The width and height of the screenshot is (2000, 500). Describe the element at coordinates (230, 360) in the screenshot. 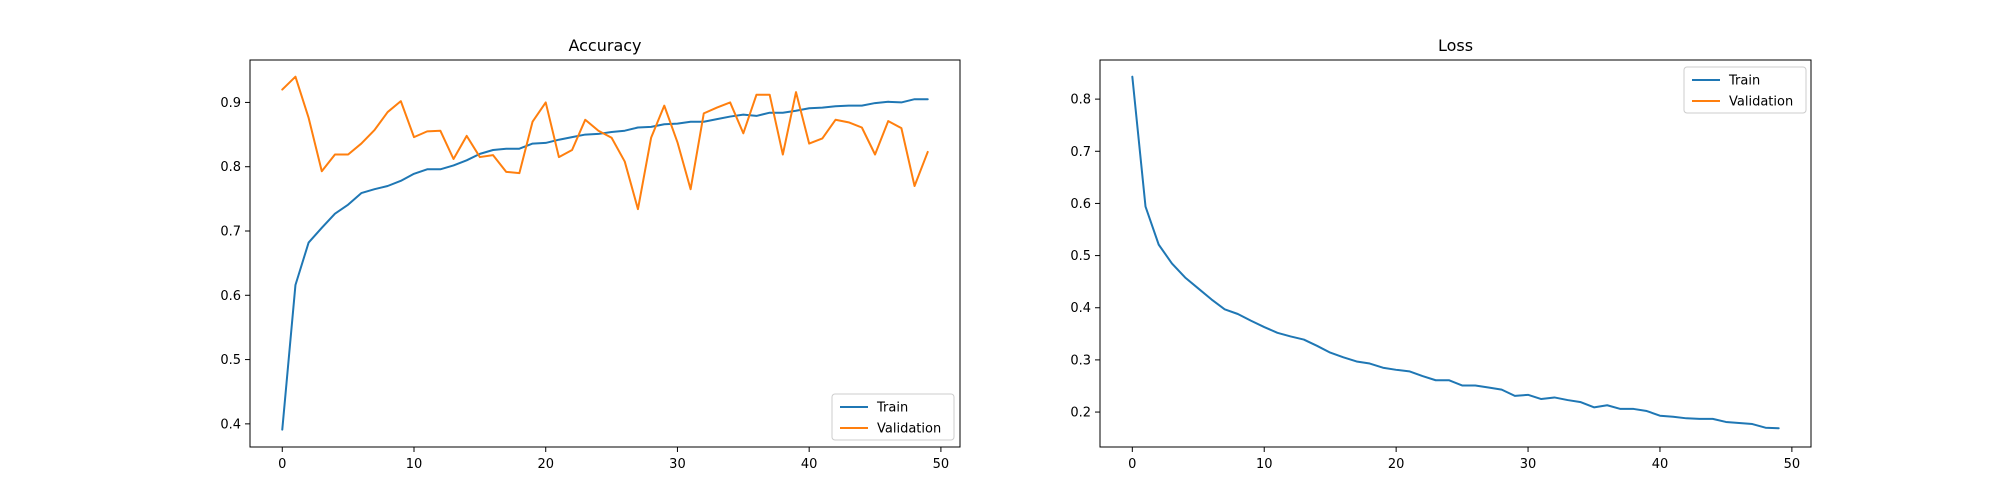

I see `accuracy-y-tick-label: 0.5` at that location.